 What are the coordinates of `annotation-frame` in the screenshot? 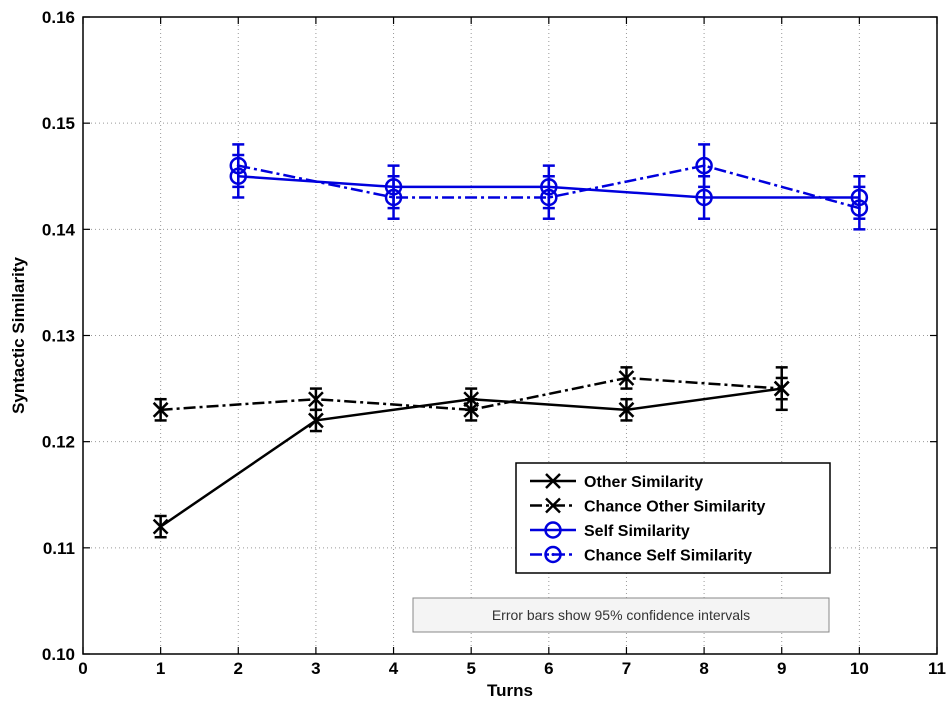 It's located at (621, 615).